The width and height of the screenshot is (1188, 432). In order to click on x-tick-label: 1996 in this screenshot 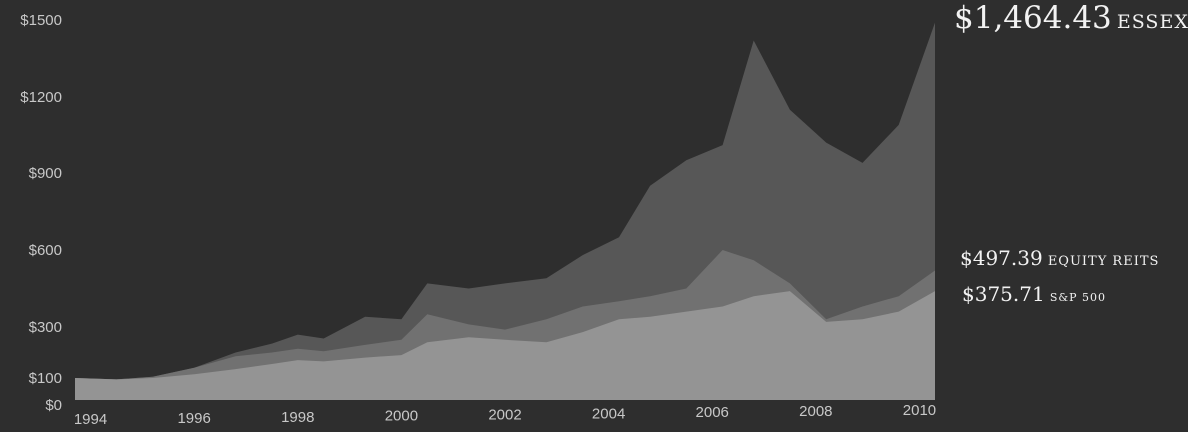, I will do `click(193, 418)`.